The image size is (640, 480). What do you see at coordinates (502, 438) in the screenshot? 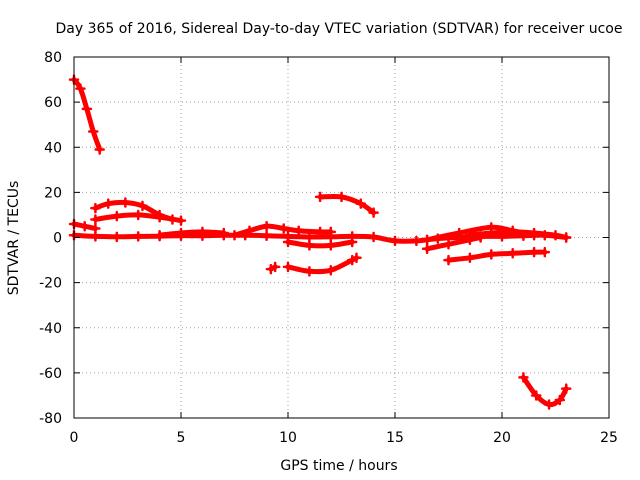
I see `x-tick-label: 20` at bounding box center [502, 438].